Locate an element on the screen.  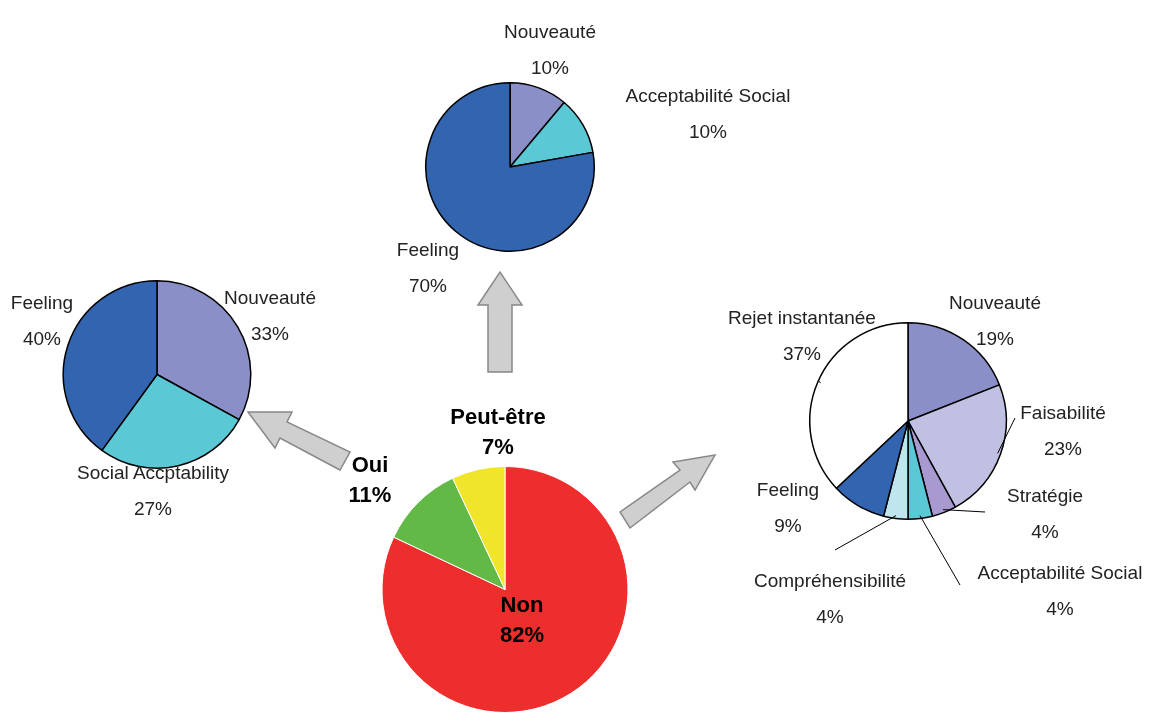
slice-label: Stratégie is located at coordinates (1045, 496).